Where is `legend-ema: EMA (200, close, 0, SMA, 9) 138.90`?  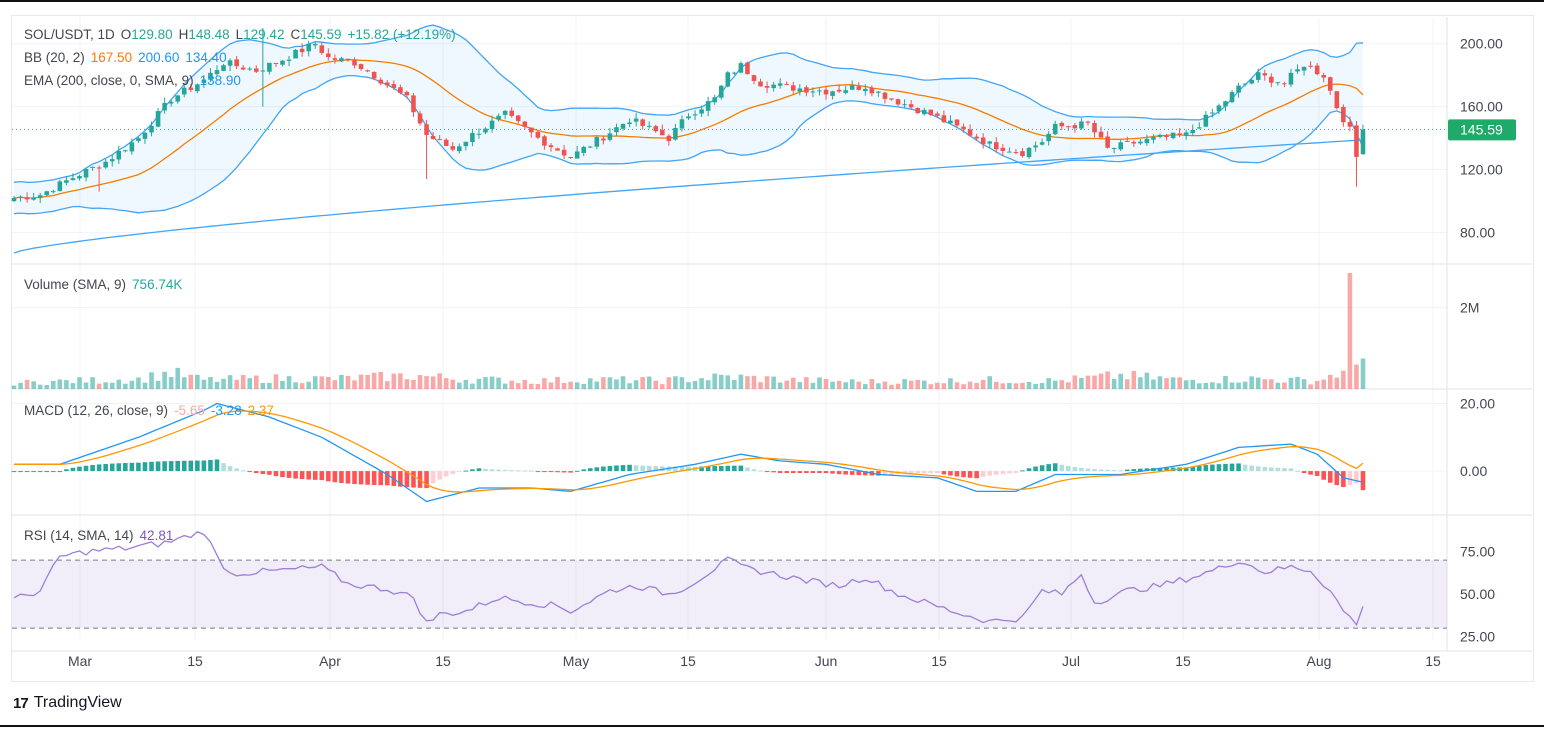
legend-ema: EMA (200, close, 0, SMA, 9) 138.90 is located at coordinates (135, 80).